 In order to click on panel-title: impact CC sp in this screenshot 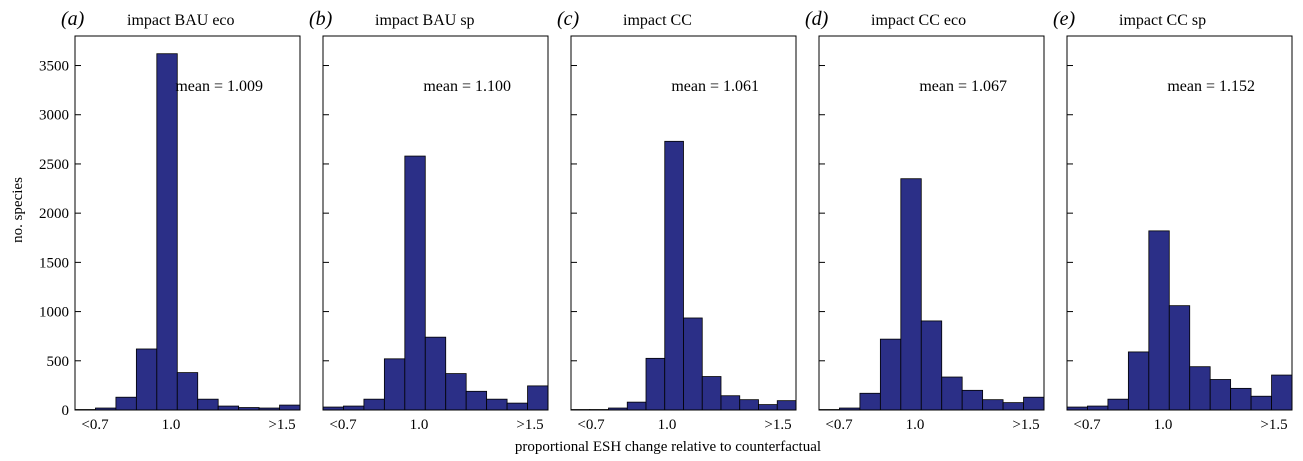, I will do `click(1162, 20)`.